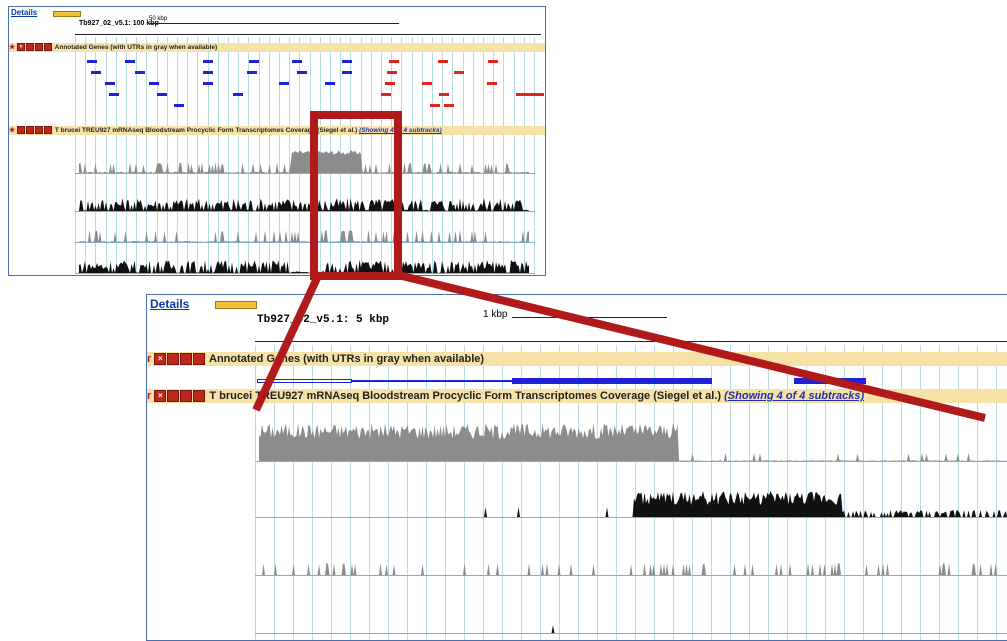 The width and height of the screenshot is (1007, 641). Describe the element at coordinates (21, 130) in the screenshot. I see `close-icon` at that location.